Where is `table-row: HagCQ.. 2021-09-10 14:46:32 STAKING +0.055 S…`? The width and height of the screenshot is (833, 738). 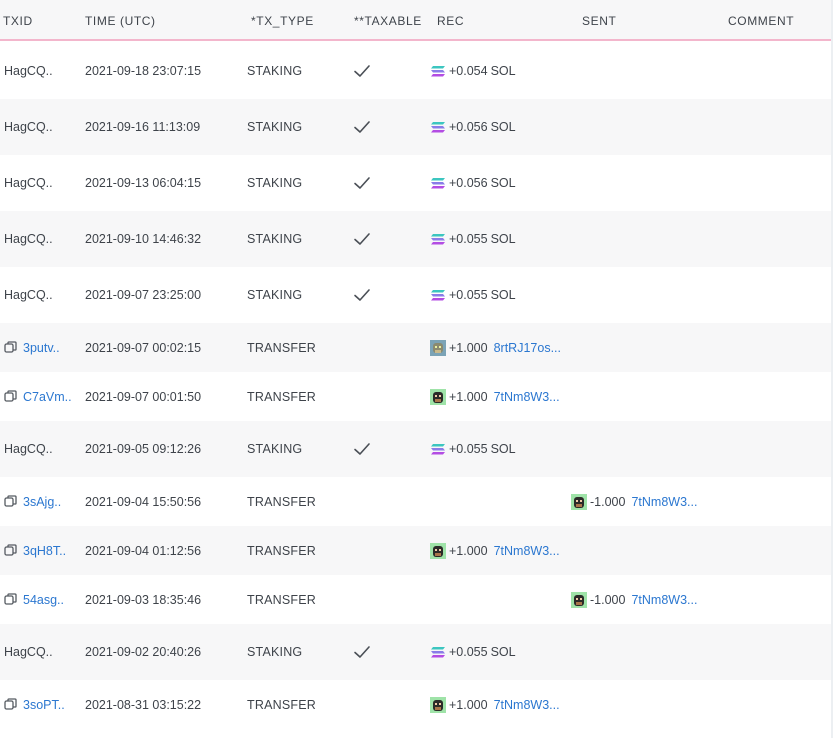 table-row: HagCQ.. 2021-09-10 14:46:32 STAKING +0.055 S… is located at coordinates (416, 239).